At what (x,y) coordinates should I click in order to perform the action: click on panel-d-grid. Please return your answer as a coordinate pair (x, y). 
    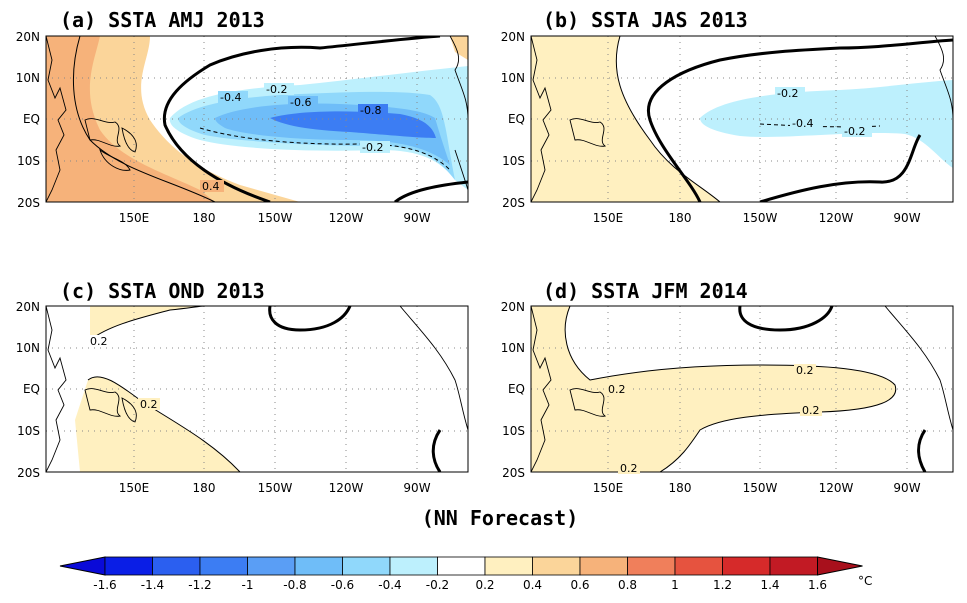
    Looking at the image, I should click on (742, 389).